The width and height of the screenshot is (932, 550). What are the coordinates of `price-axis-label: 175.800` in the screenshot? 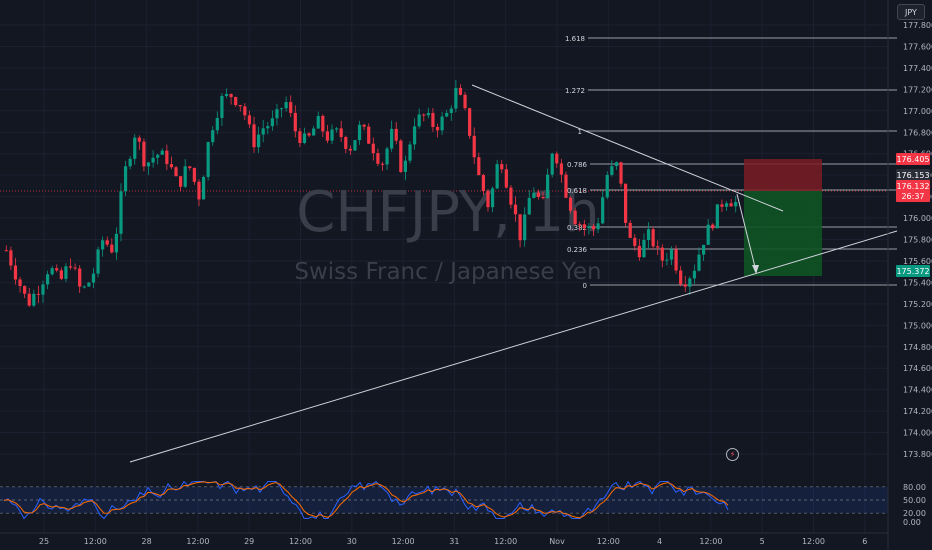 It's located at (917, 240).